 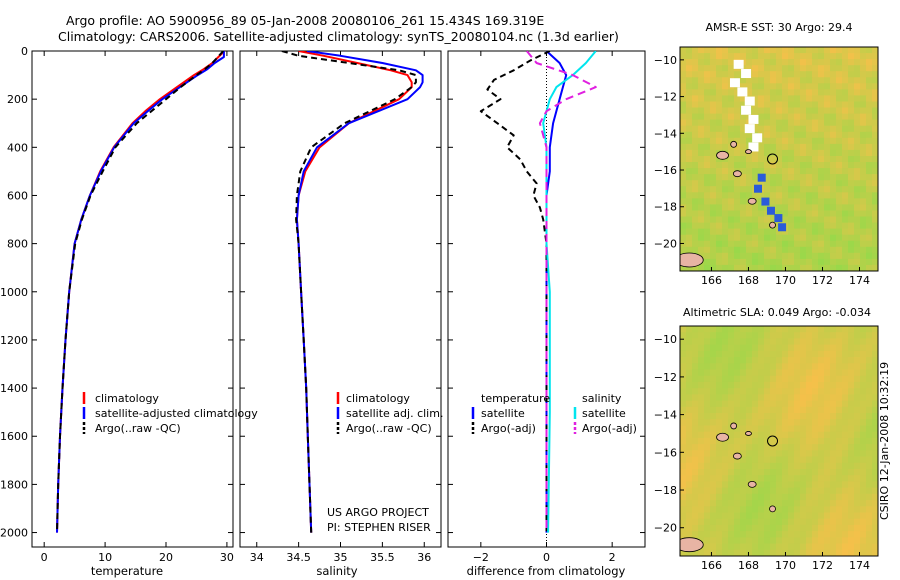 What do you see at coordinates (17, 99) in the screenshot?
I see `y-tick-label: 200` at bounding box center [17, 99].